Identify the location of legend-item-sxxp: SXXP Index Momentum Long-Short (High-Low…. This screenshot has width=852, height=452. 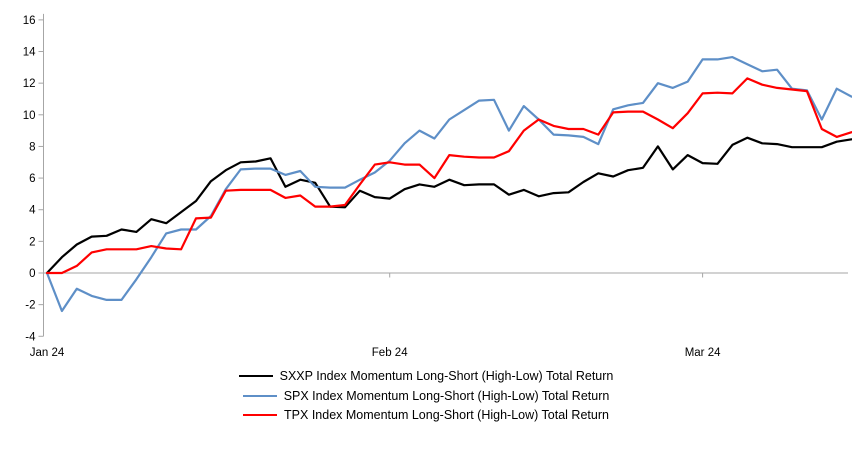
(426, 376).